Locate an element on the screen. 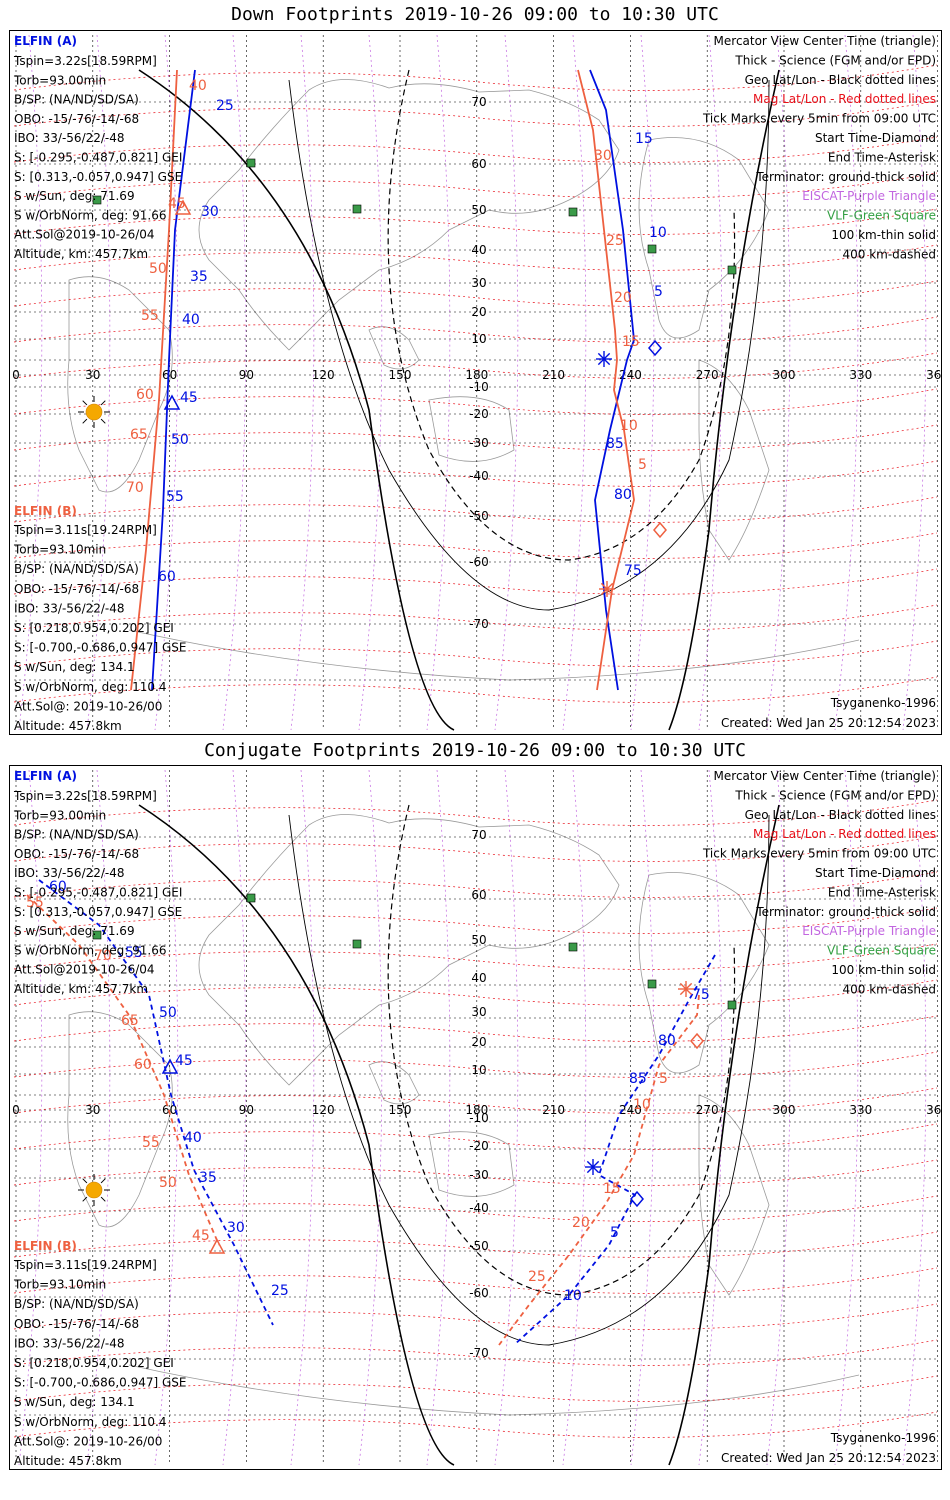 The width and height of the screenshot is (950, 1500). legend-entry: End Time-Asterisk is located at coordinates (882, 157).